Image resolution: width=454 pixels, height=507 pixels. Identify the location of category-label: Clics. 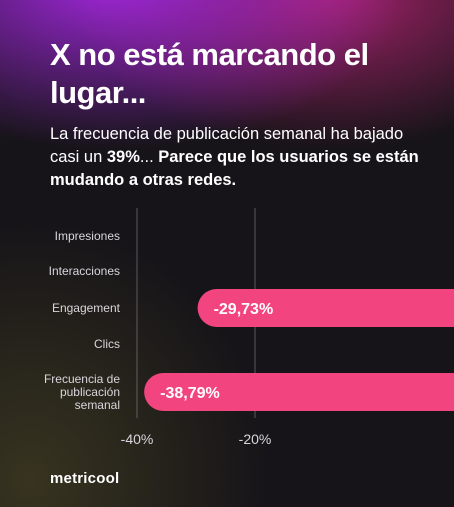
(107, 344).